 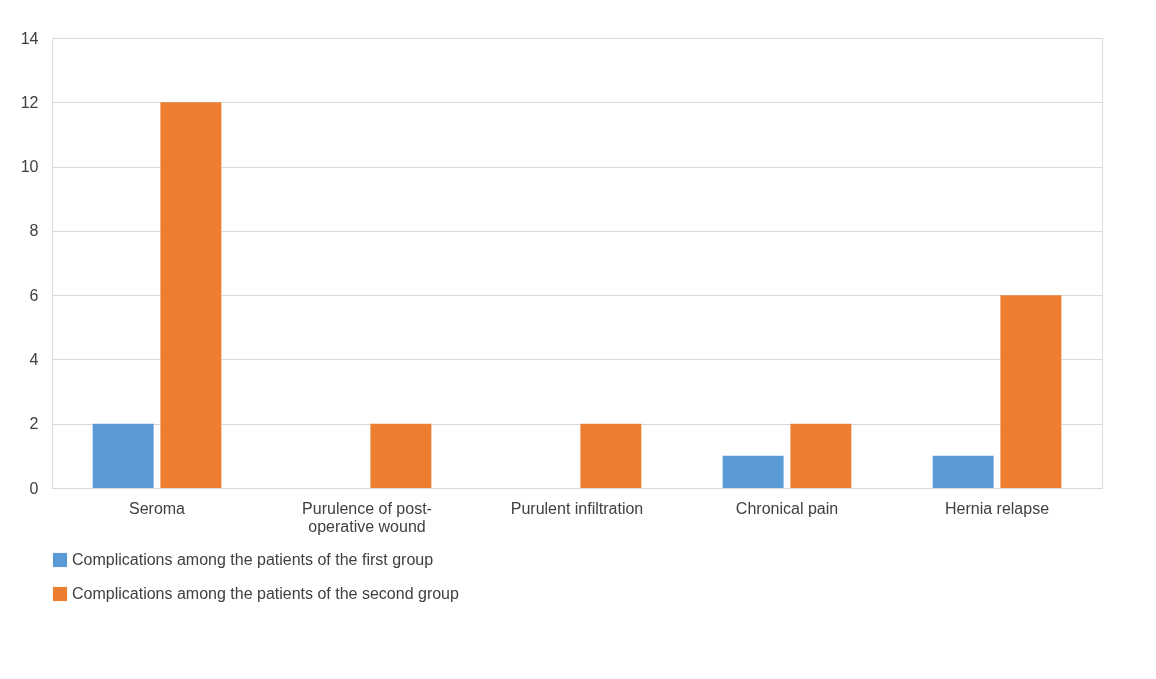 What do you see at coordinates (34, 424) in the screenshot?
I see `y-tick-label: 2` at bounding box center [34, 424].